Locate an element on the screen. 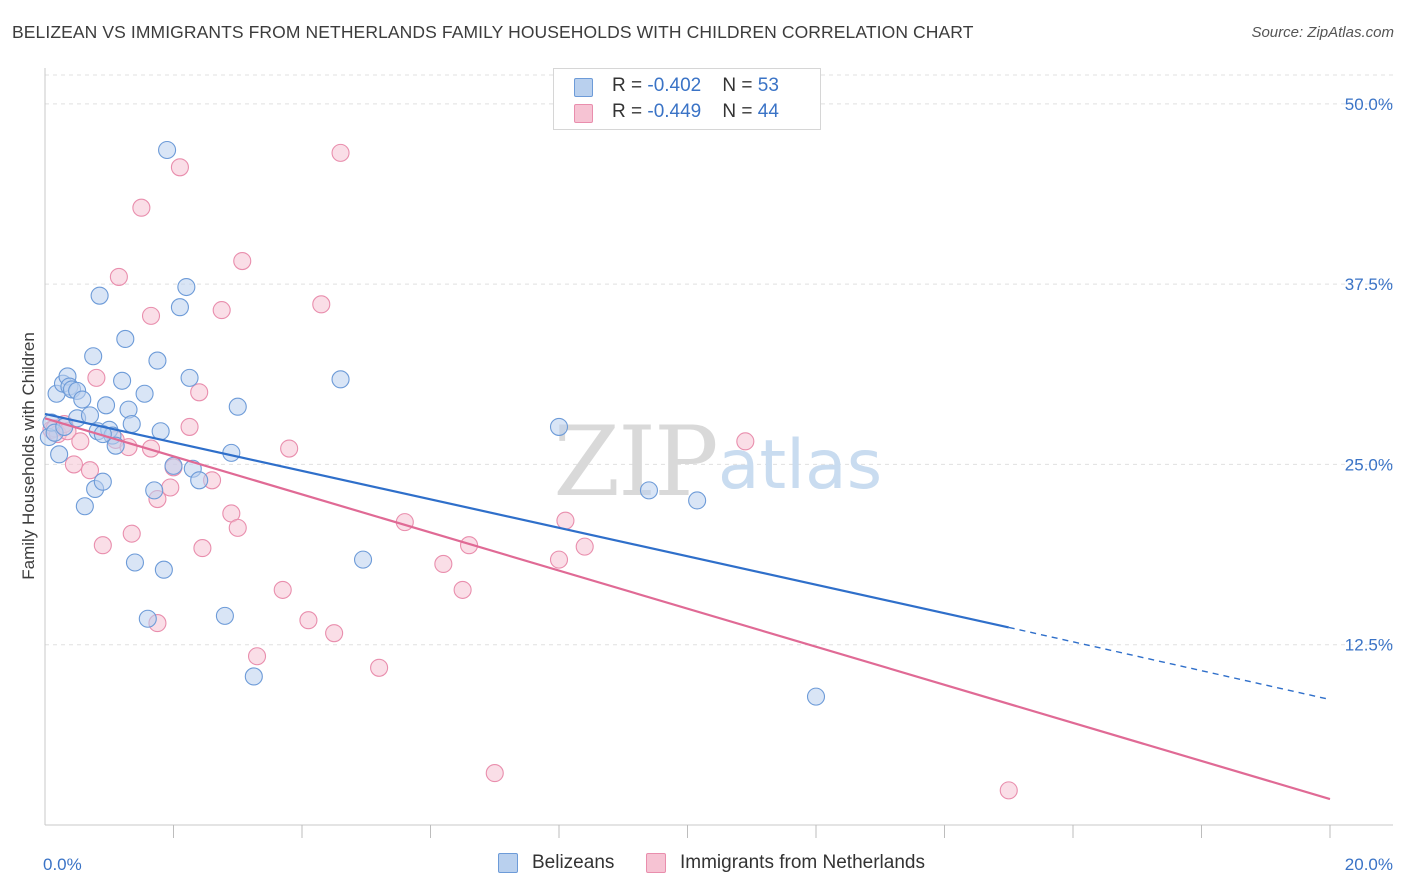 The height and width of the screenshot is (892, 1406). r-value: -0.402 is located at coordinates (674, 85).